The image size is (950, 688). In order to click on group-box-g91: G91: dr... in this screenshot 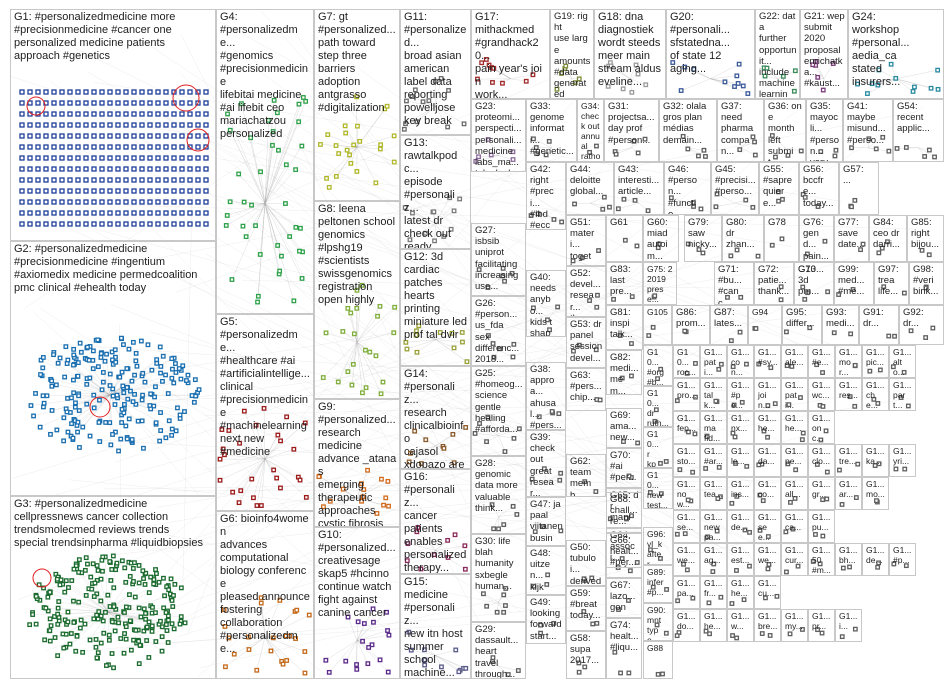, I will do `click(879, 325)`.